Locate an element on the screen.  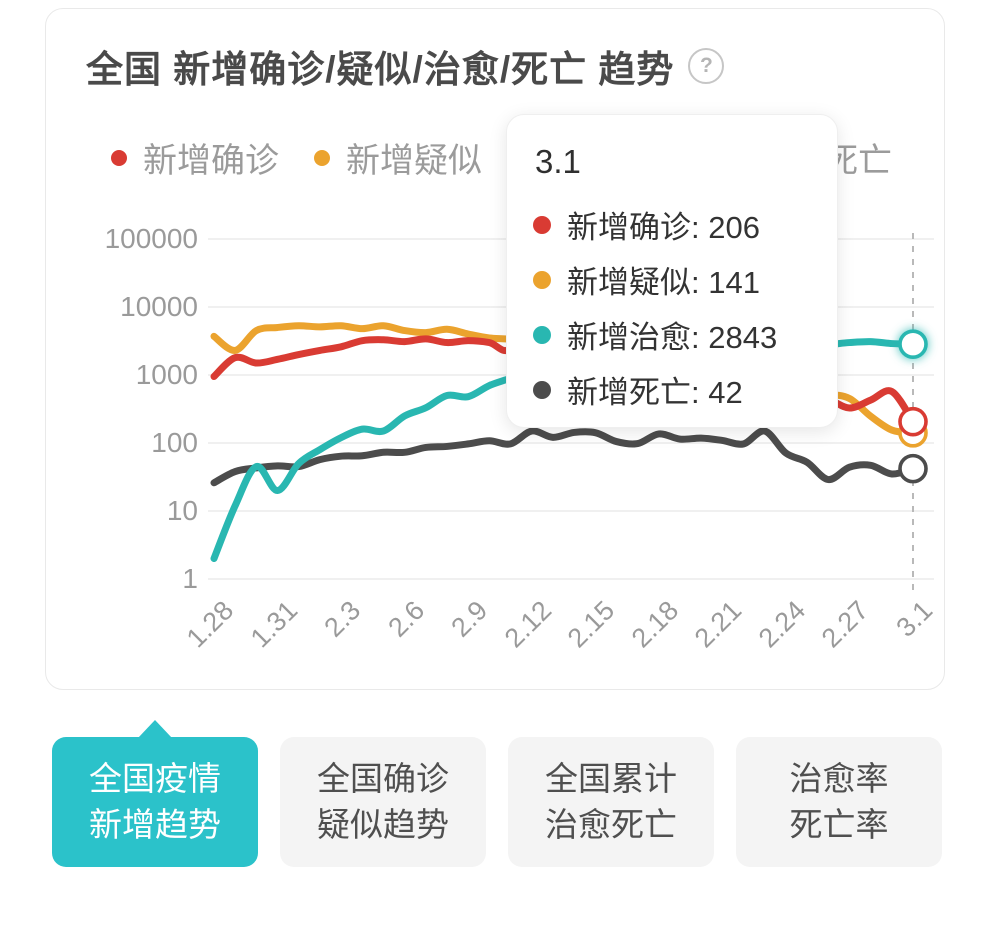
end-marker-deaths is located at coordinates (913, 468).